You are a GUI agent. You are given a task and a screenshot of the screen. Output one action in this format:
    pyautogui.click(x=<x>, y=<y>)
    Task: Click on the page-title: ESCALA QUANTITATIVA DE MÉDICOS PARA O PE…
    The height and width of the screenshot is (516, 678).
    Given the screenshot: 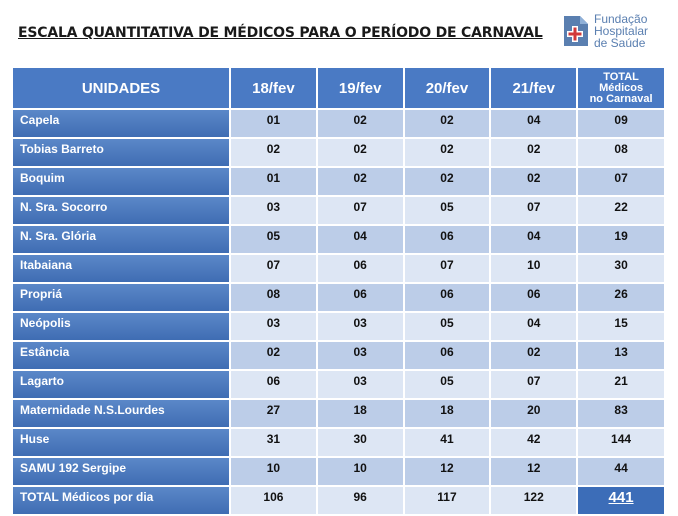 What is the action you would take?
    pyautogui.click(x=280, y=33)
    